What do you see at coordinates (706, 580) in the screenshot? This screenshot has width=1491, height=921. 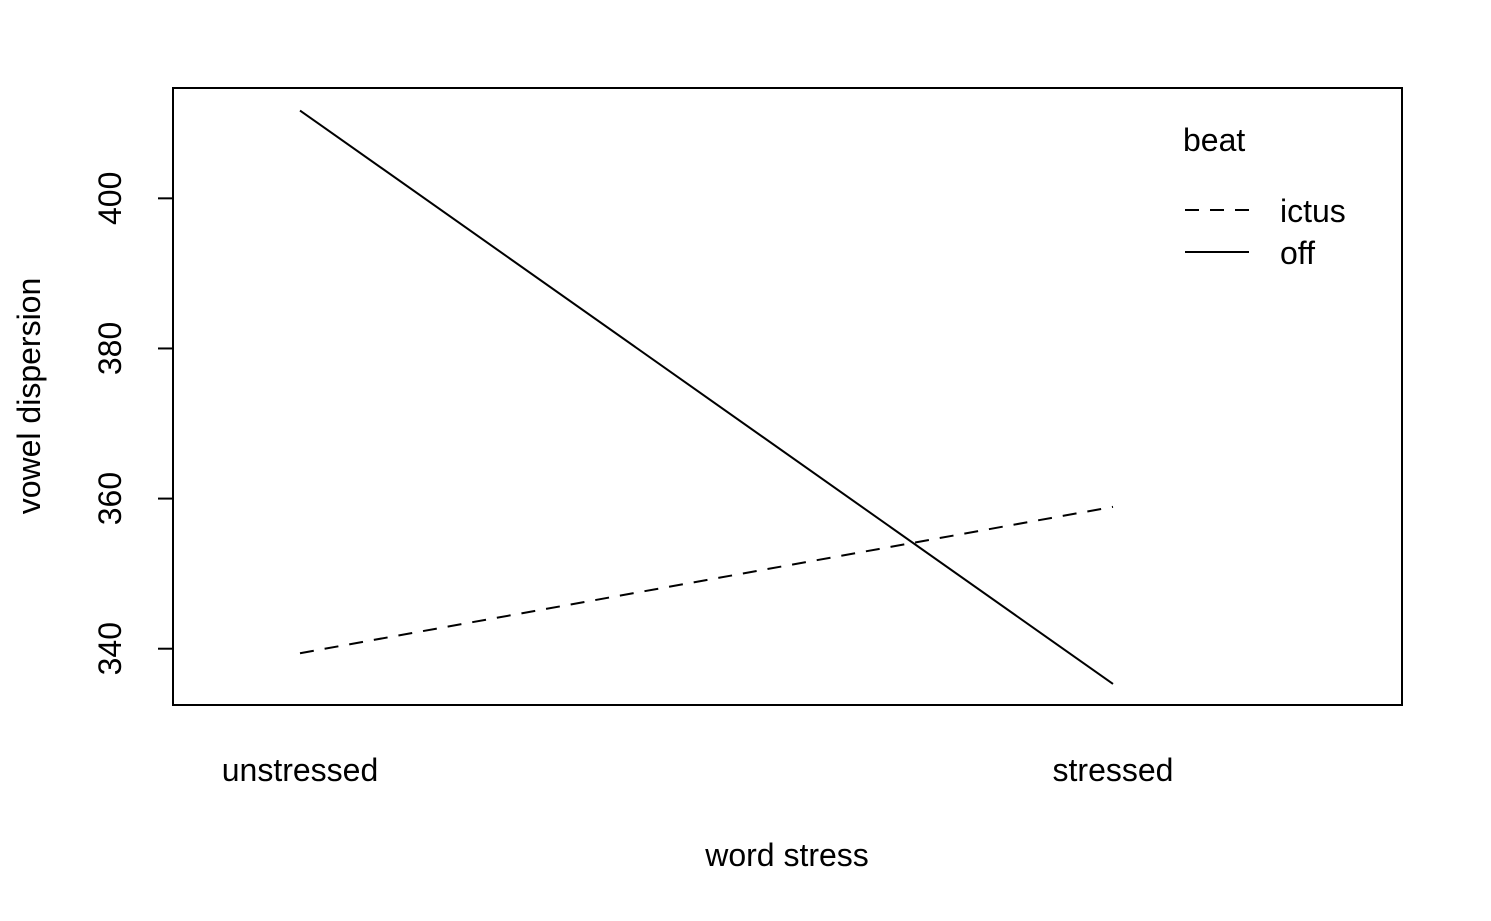 I see `series-line-ictus` at bounding box center [706, 580].